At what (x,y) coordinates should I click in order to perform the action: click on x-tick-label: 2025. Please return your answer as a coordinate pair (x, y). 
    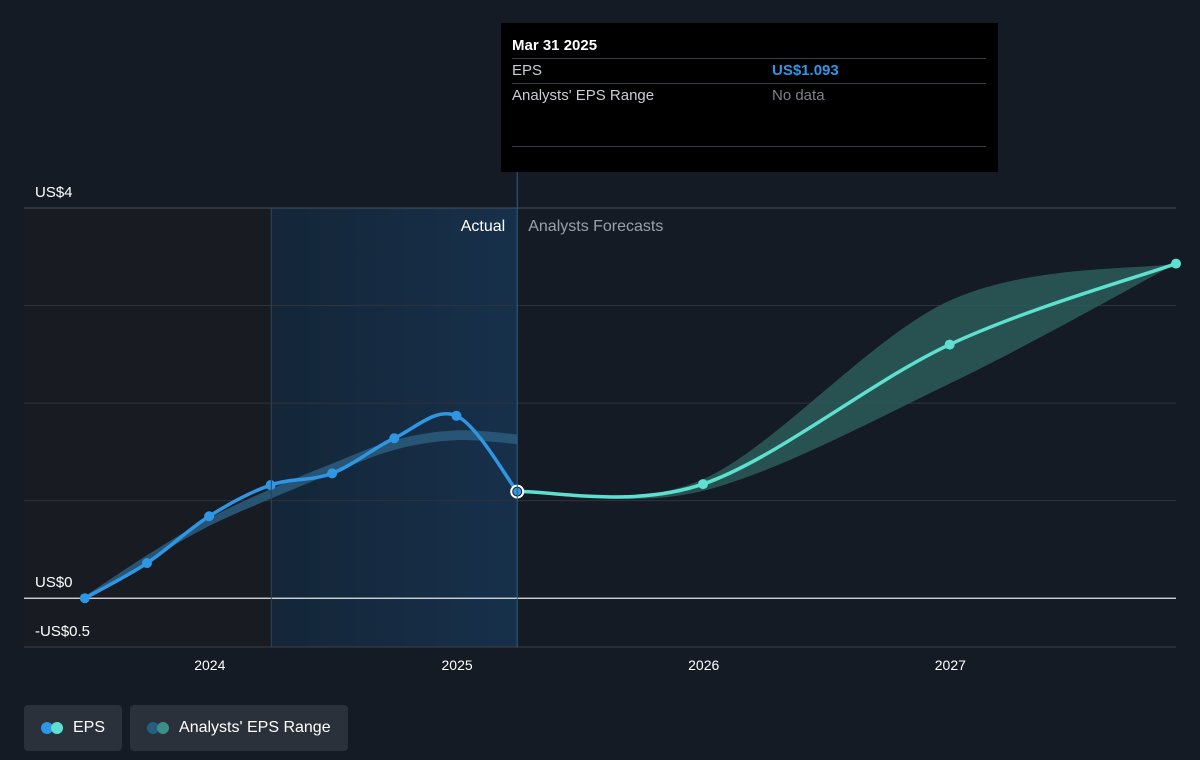
    Looking at the image, I should click on (457, 665).